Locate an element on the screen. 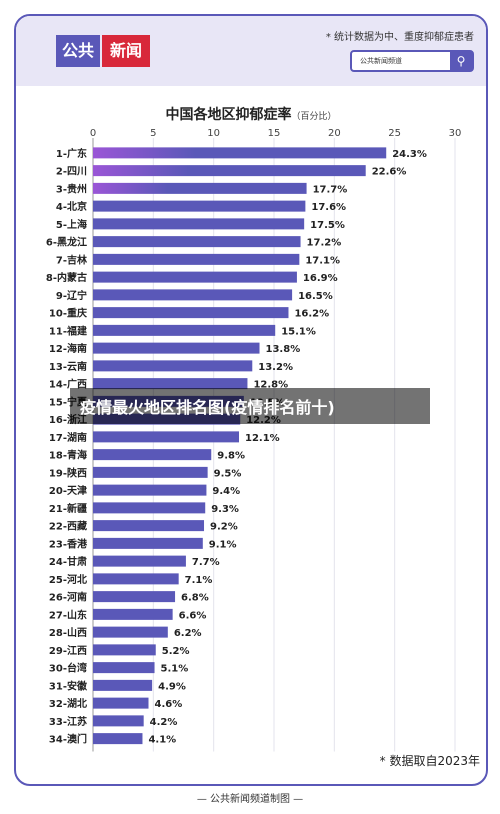 The image size is (500, 814). value-label: 7.7% is located at coordinates (206, 562).